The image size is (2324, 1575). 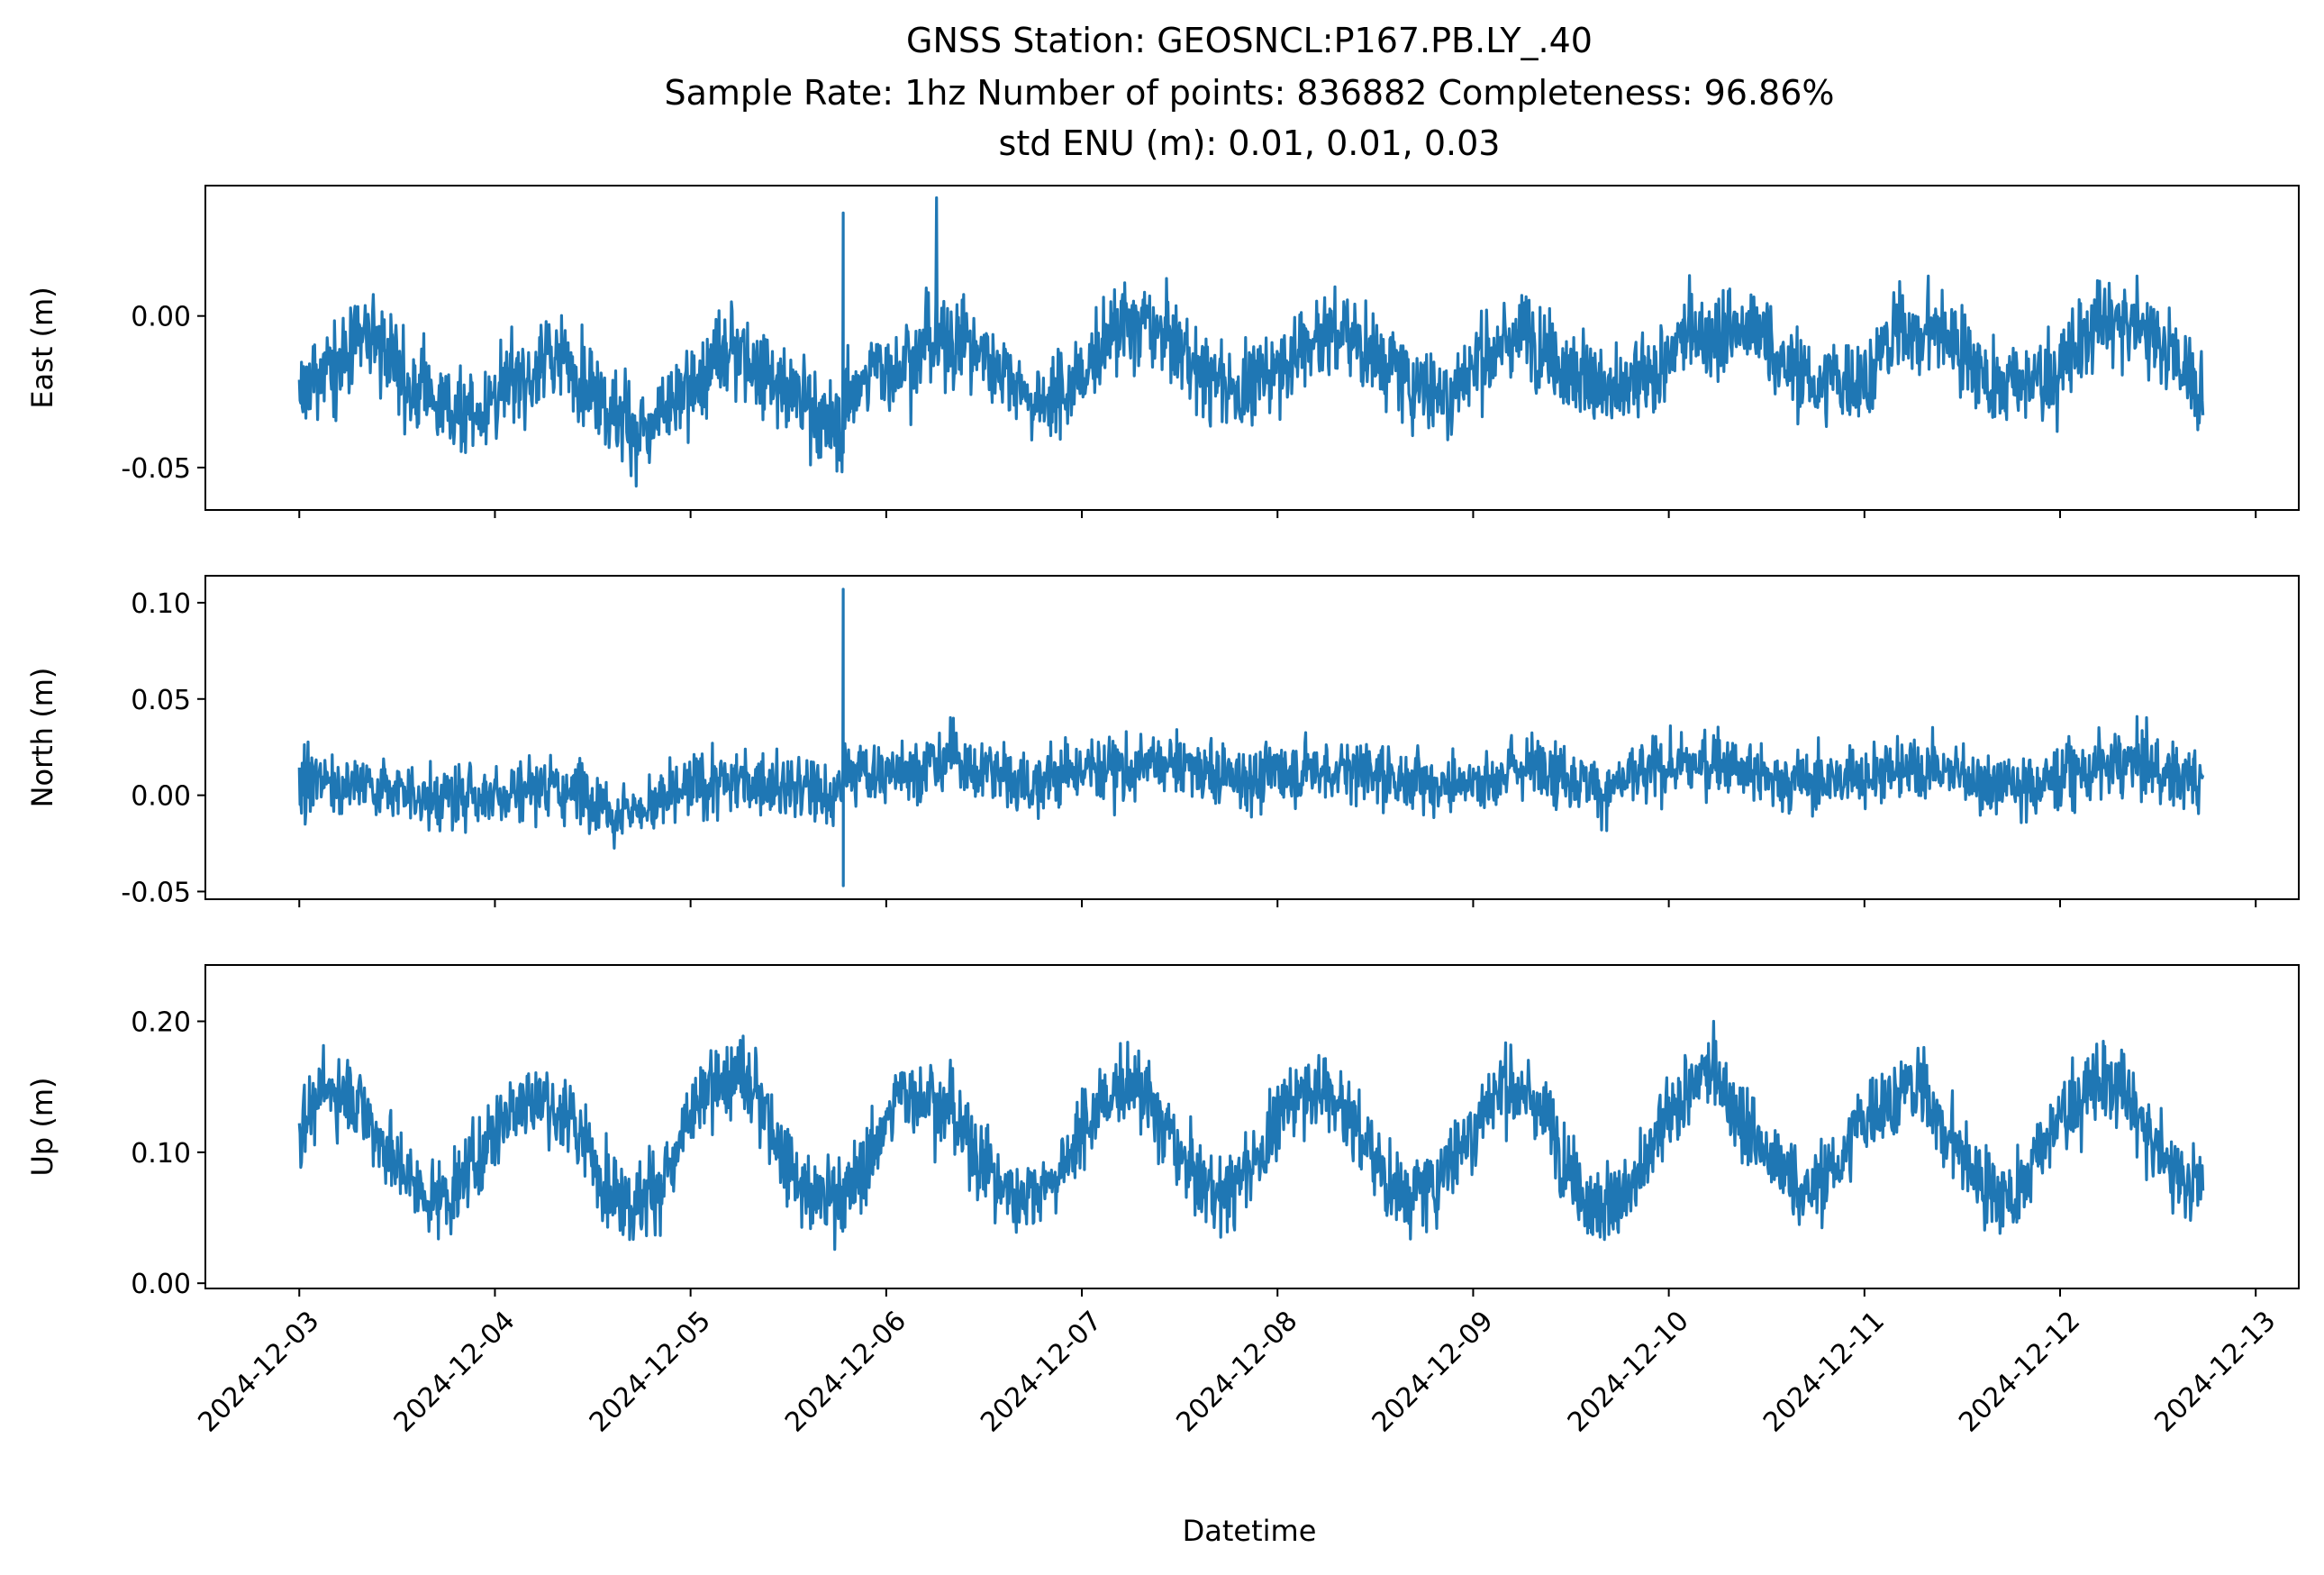 I want to click on up-ytick-label: 0.10, so click(x=161, y=1154).